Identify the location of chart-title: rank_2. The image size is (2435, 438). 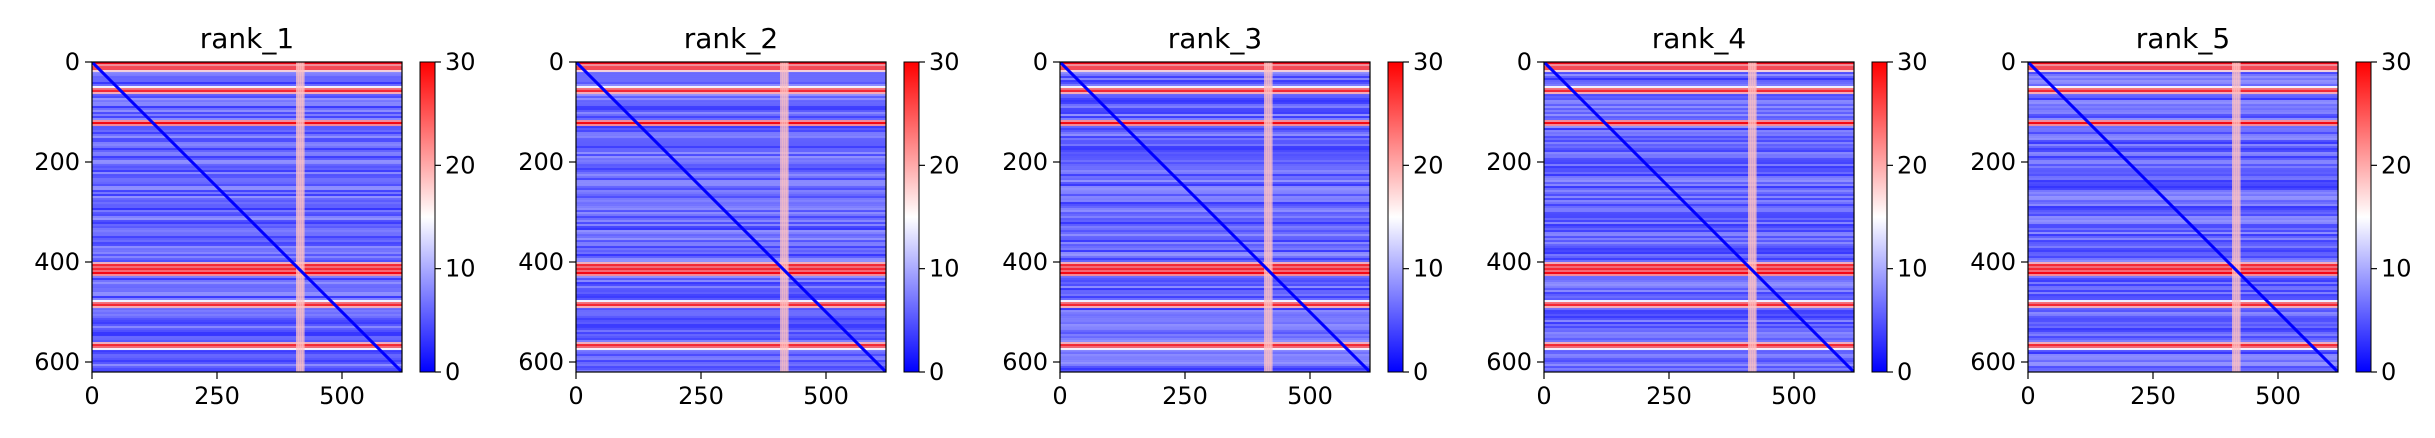
(731, 38).